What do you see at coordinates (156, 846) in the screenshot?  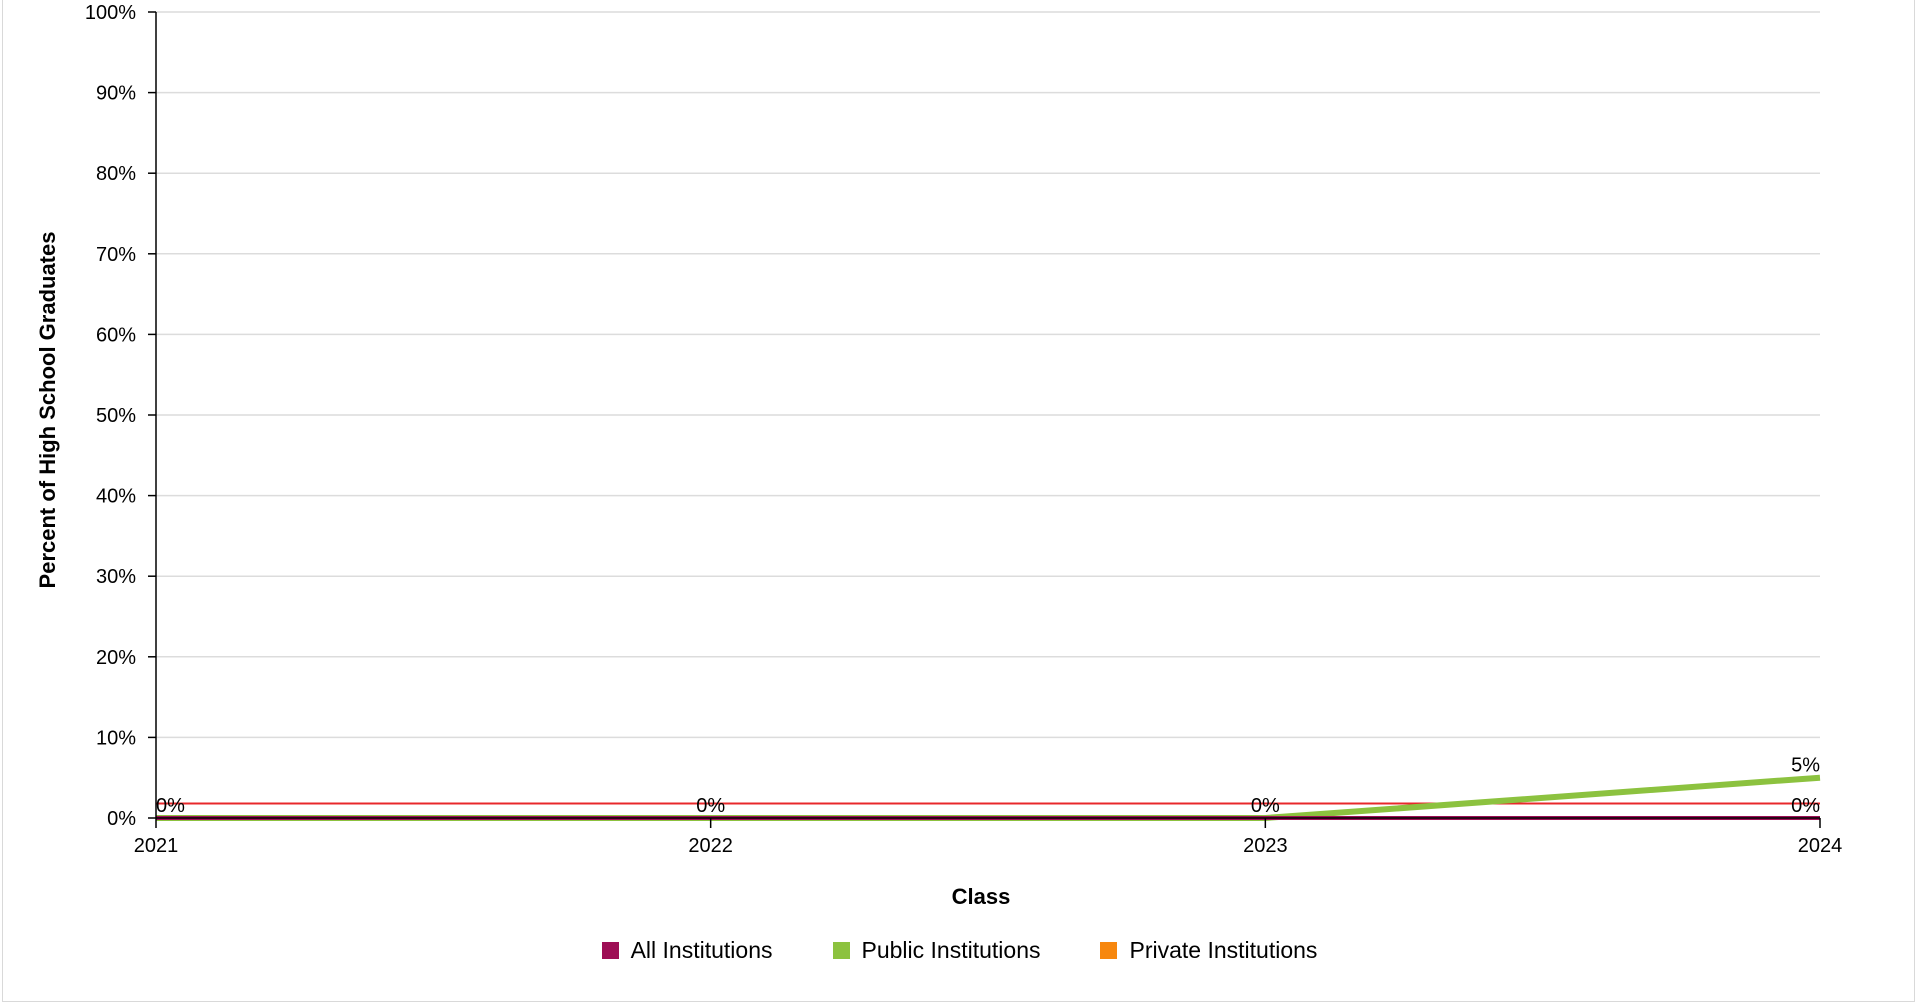 I see `x-tick-label-2021: 2021` at bounding box center [156, 846].